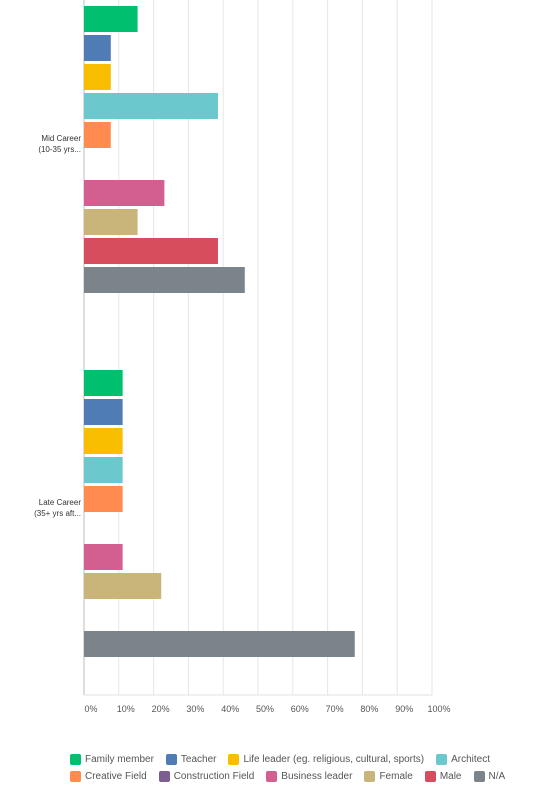 The image size is (540, 811). I want to click on legend-item: Family member, so click(112, 759).